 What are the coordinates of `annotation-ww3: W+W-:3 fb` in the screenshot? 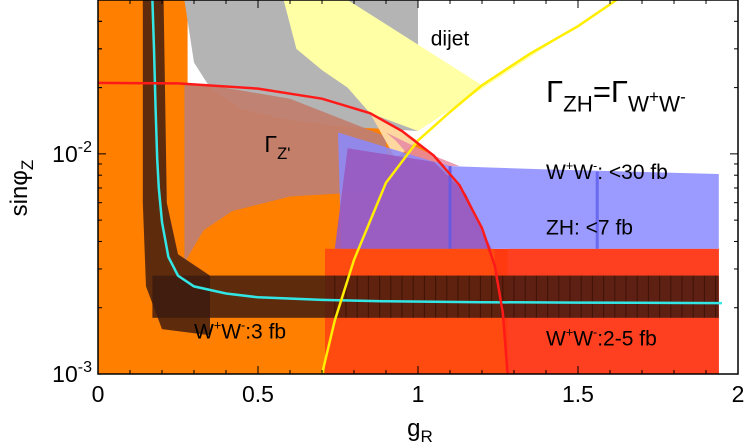 It's located at (240, 331).